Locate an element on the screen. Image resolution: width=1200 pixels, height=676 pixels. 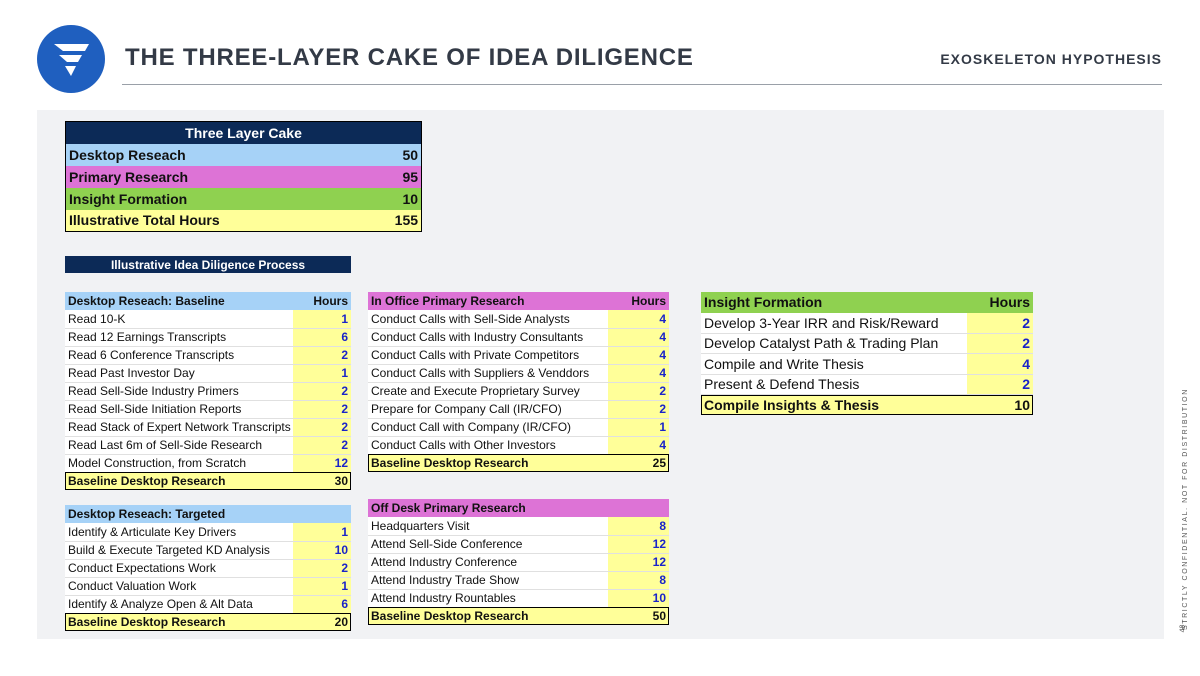
row-label: Attend Industry Rountables is located at coordinates (488, 598).